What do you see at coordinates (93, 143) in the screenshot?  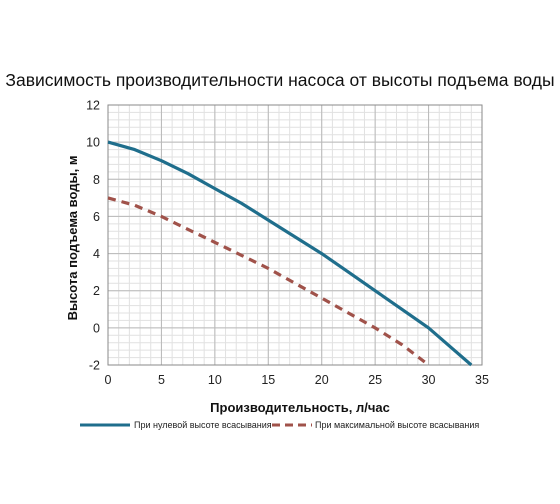 I see `y-tick-label: 10` at bounding box center [93, 143].